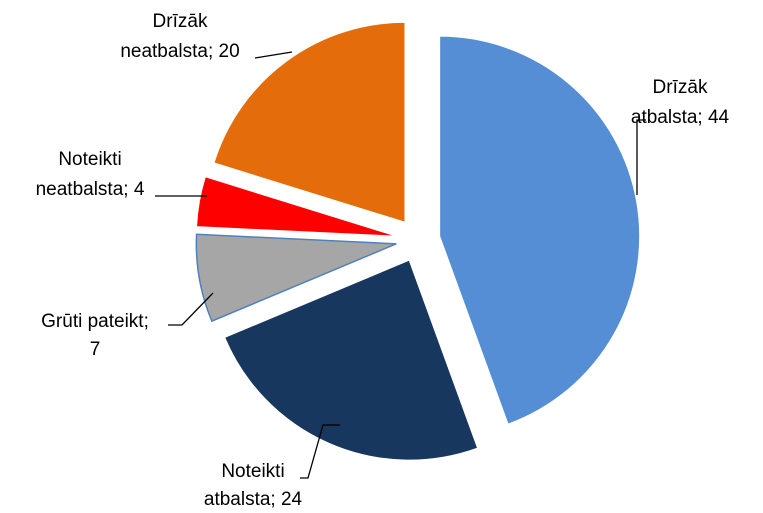  What do you see at coordinates (95, 321) in the screenshot?
I see `data-label: Grūti pateikt;` at bounding box center [95, 321].